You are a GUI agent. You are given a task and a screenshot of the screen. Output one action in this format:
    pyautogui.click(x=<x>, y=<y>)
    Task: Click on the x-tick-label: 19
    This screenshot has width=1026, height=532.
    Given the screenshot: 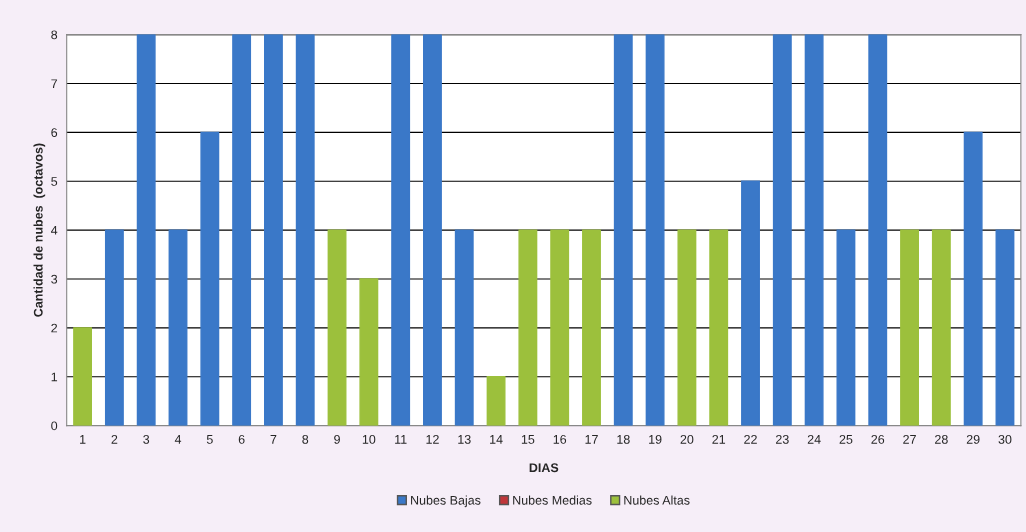 What is the action you would take?
    pyautogui.click(x=655, y=439)
    